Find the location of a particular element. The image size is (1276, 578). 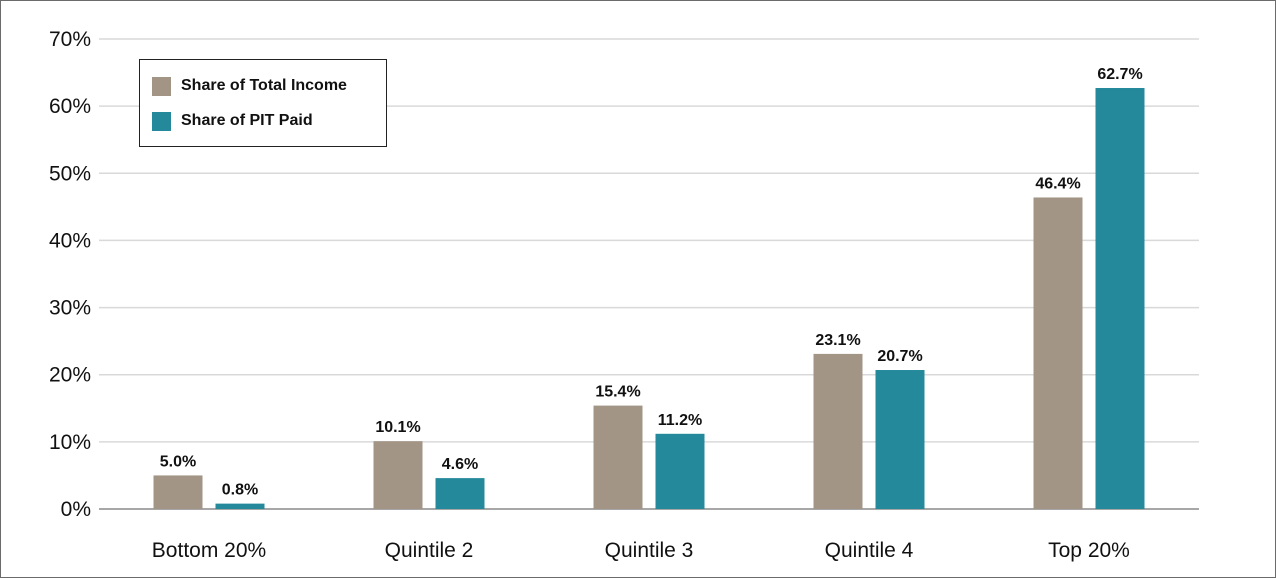

legend-item-pit: Share of PIT Paid is located at coordinates (232, 121).